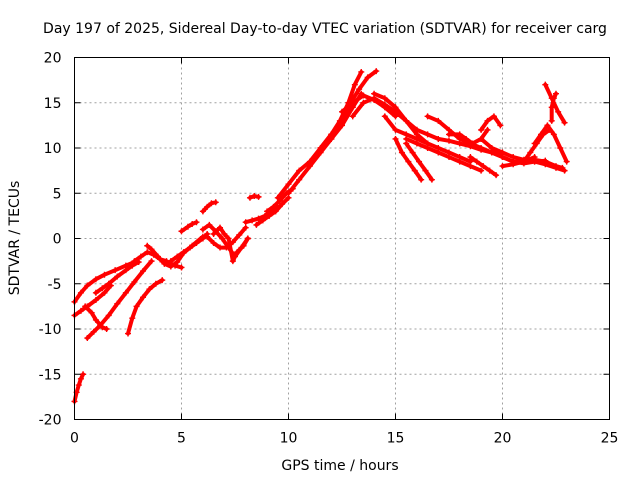 Image resolution: width=640 pixels, height=480 pixels. I want to click on y-tick-label: 10, so click(53, 149).